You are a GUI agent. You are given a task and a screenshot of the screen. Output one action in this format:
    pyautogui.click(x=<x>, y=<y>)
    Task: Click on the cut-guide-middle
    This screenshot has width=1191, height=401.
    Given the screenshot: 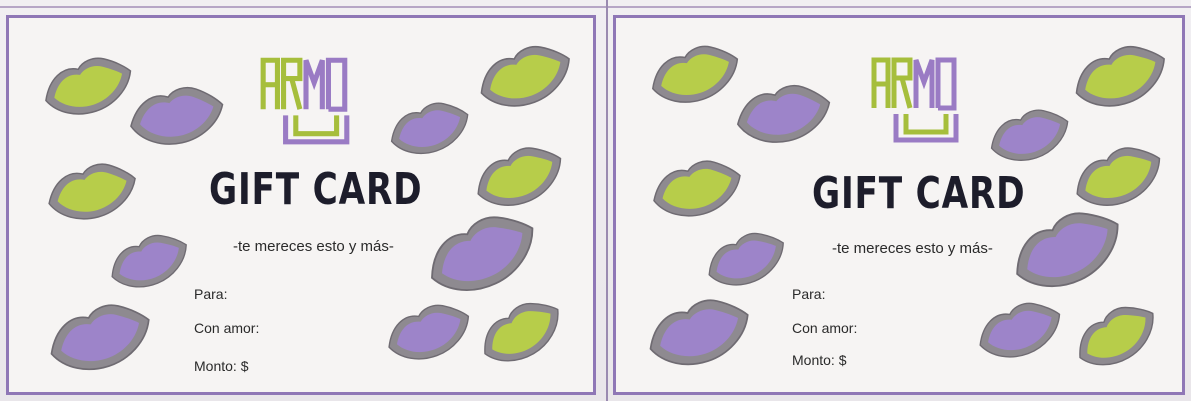 What is the action you would take?
    pyautogui.click(x=607, y=200)
    